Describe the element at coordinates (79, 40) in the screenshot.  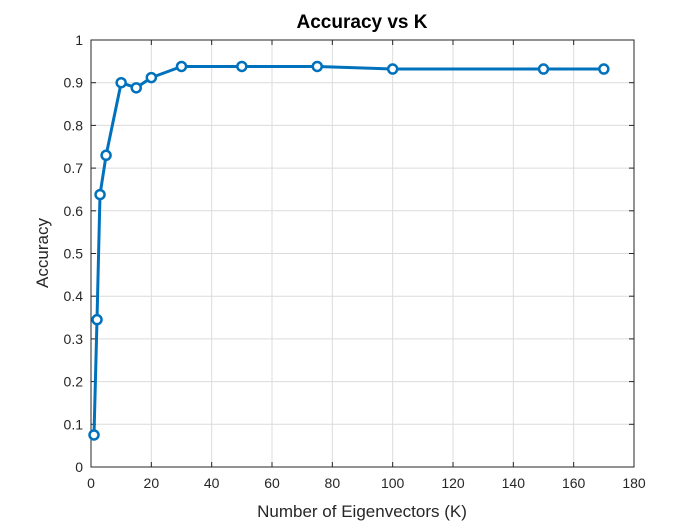
I see `y-tick-label: 1` at that location.